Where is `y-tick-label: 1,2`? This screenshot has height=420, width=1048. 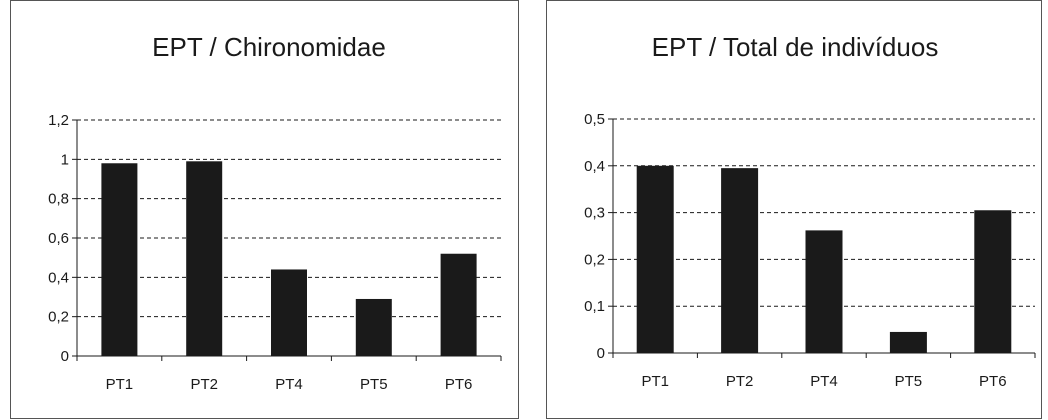 y-tick-label: 1,2 is located at coordinates (58, 120).